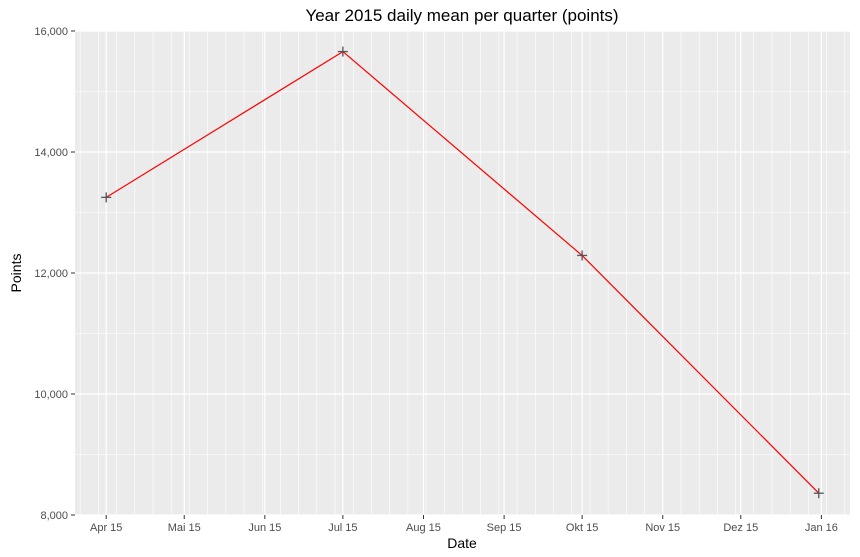 Image resolution: width=860 pixels, height=557 pixels. Describe the element at coordinates (51, 153) in the screenshot. I see `y-tick-label: 14,000` at that location.